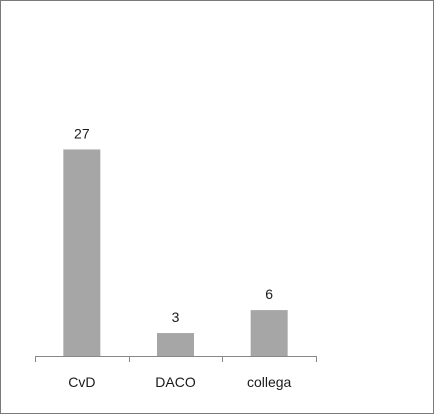 This screenshot has width=434, height=414. I want to click on x-axis, so click(176, 359).